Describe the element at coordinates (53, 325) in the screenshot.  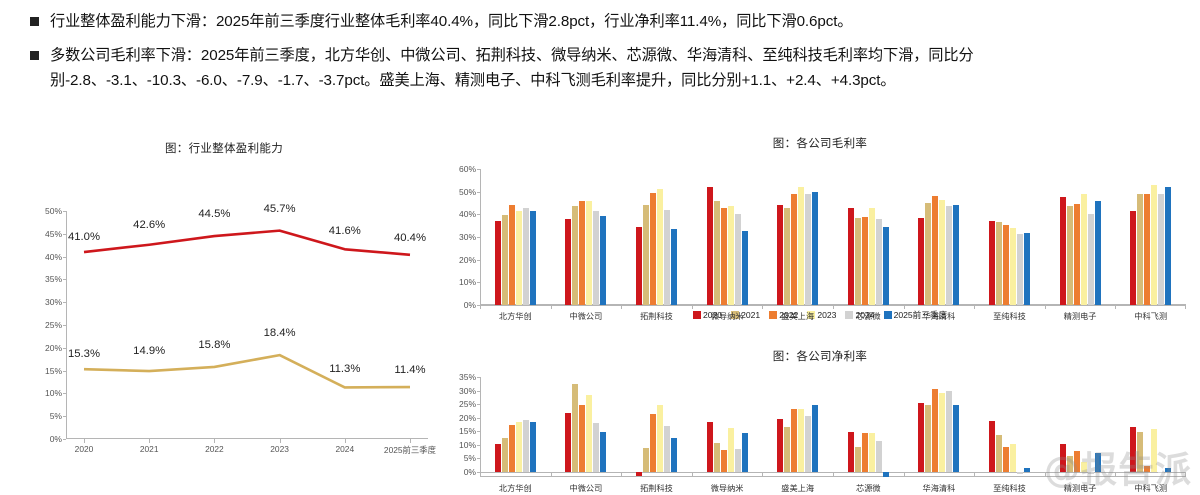
I see `y-axis-tick-label: 25%` at that location.